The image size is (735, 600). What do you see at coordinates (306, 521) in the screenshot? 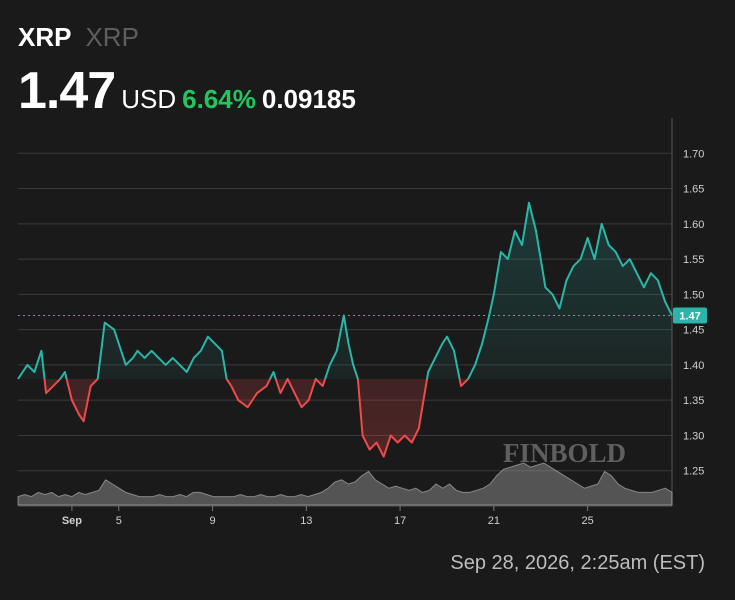
I see `x-tick-label: 13` at bounding box center [306, 521].